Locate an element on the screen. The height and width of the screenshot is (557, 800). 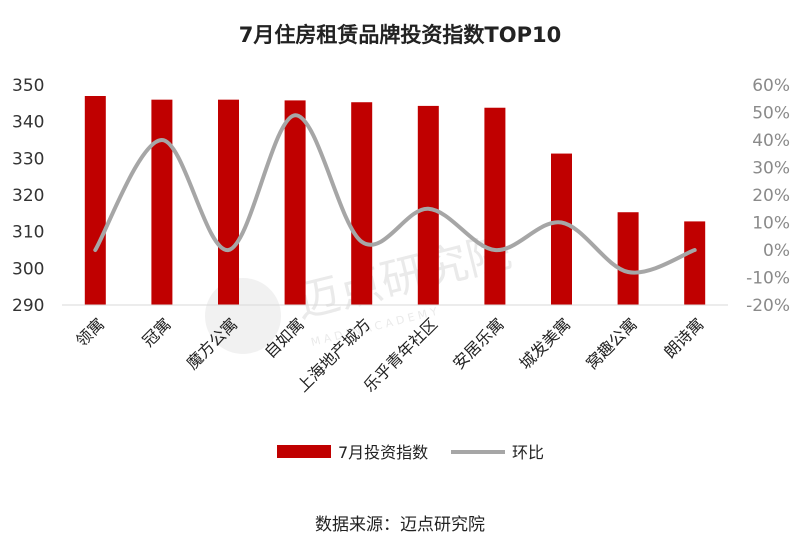
left-tick-label: 330 is located at coordinates (28, 159).